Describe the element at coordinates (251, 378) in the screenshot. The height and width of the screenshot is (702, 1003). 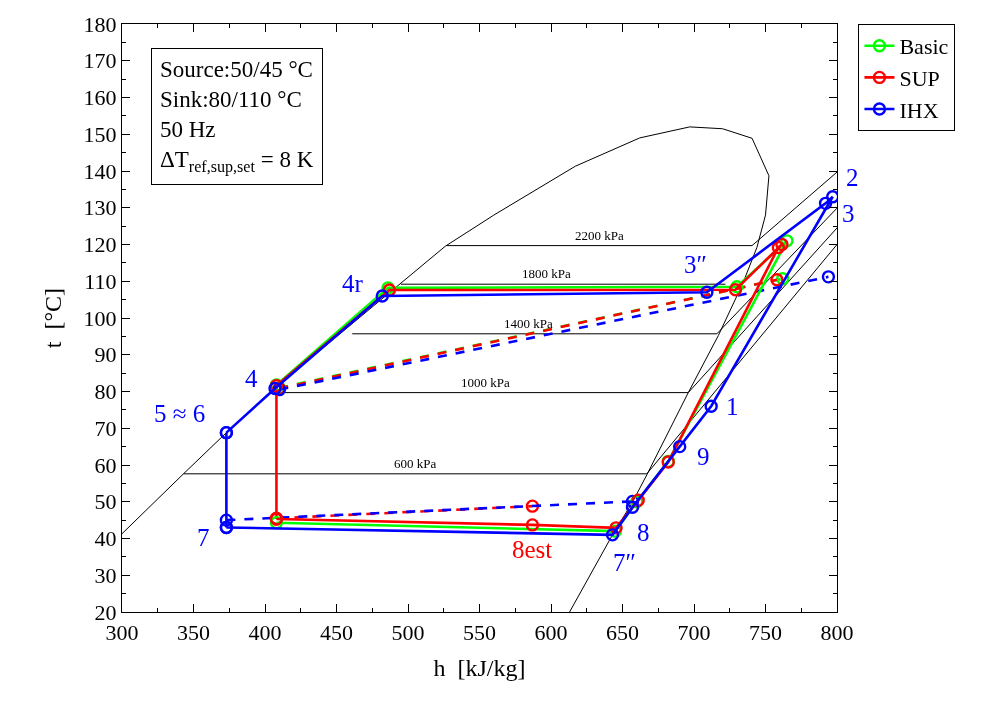
I see `annotation: 4` at that location.